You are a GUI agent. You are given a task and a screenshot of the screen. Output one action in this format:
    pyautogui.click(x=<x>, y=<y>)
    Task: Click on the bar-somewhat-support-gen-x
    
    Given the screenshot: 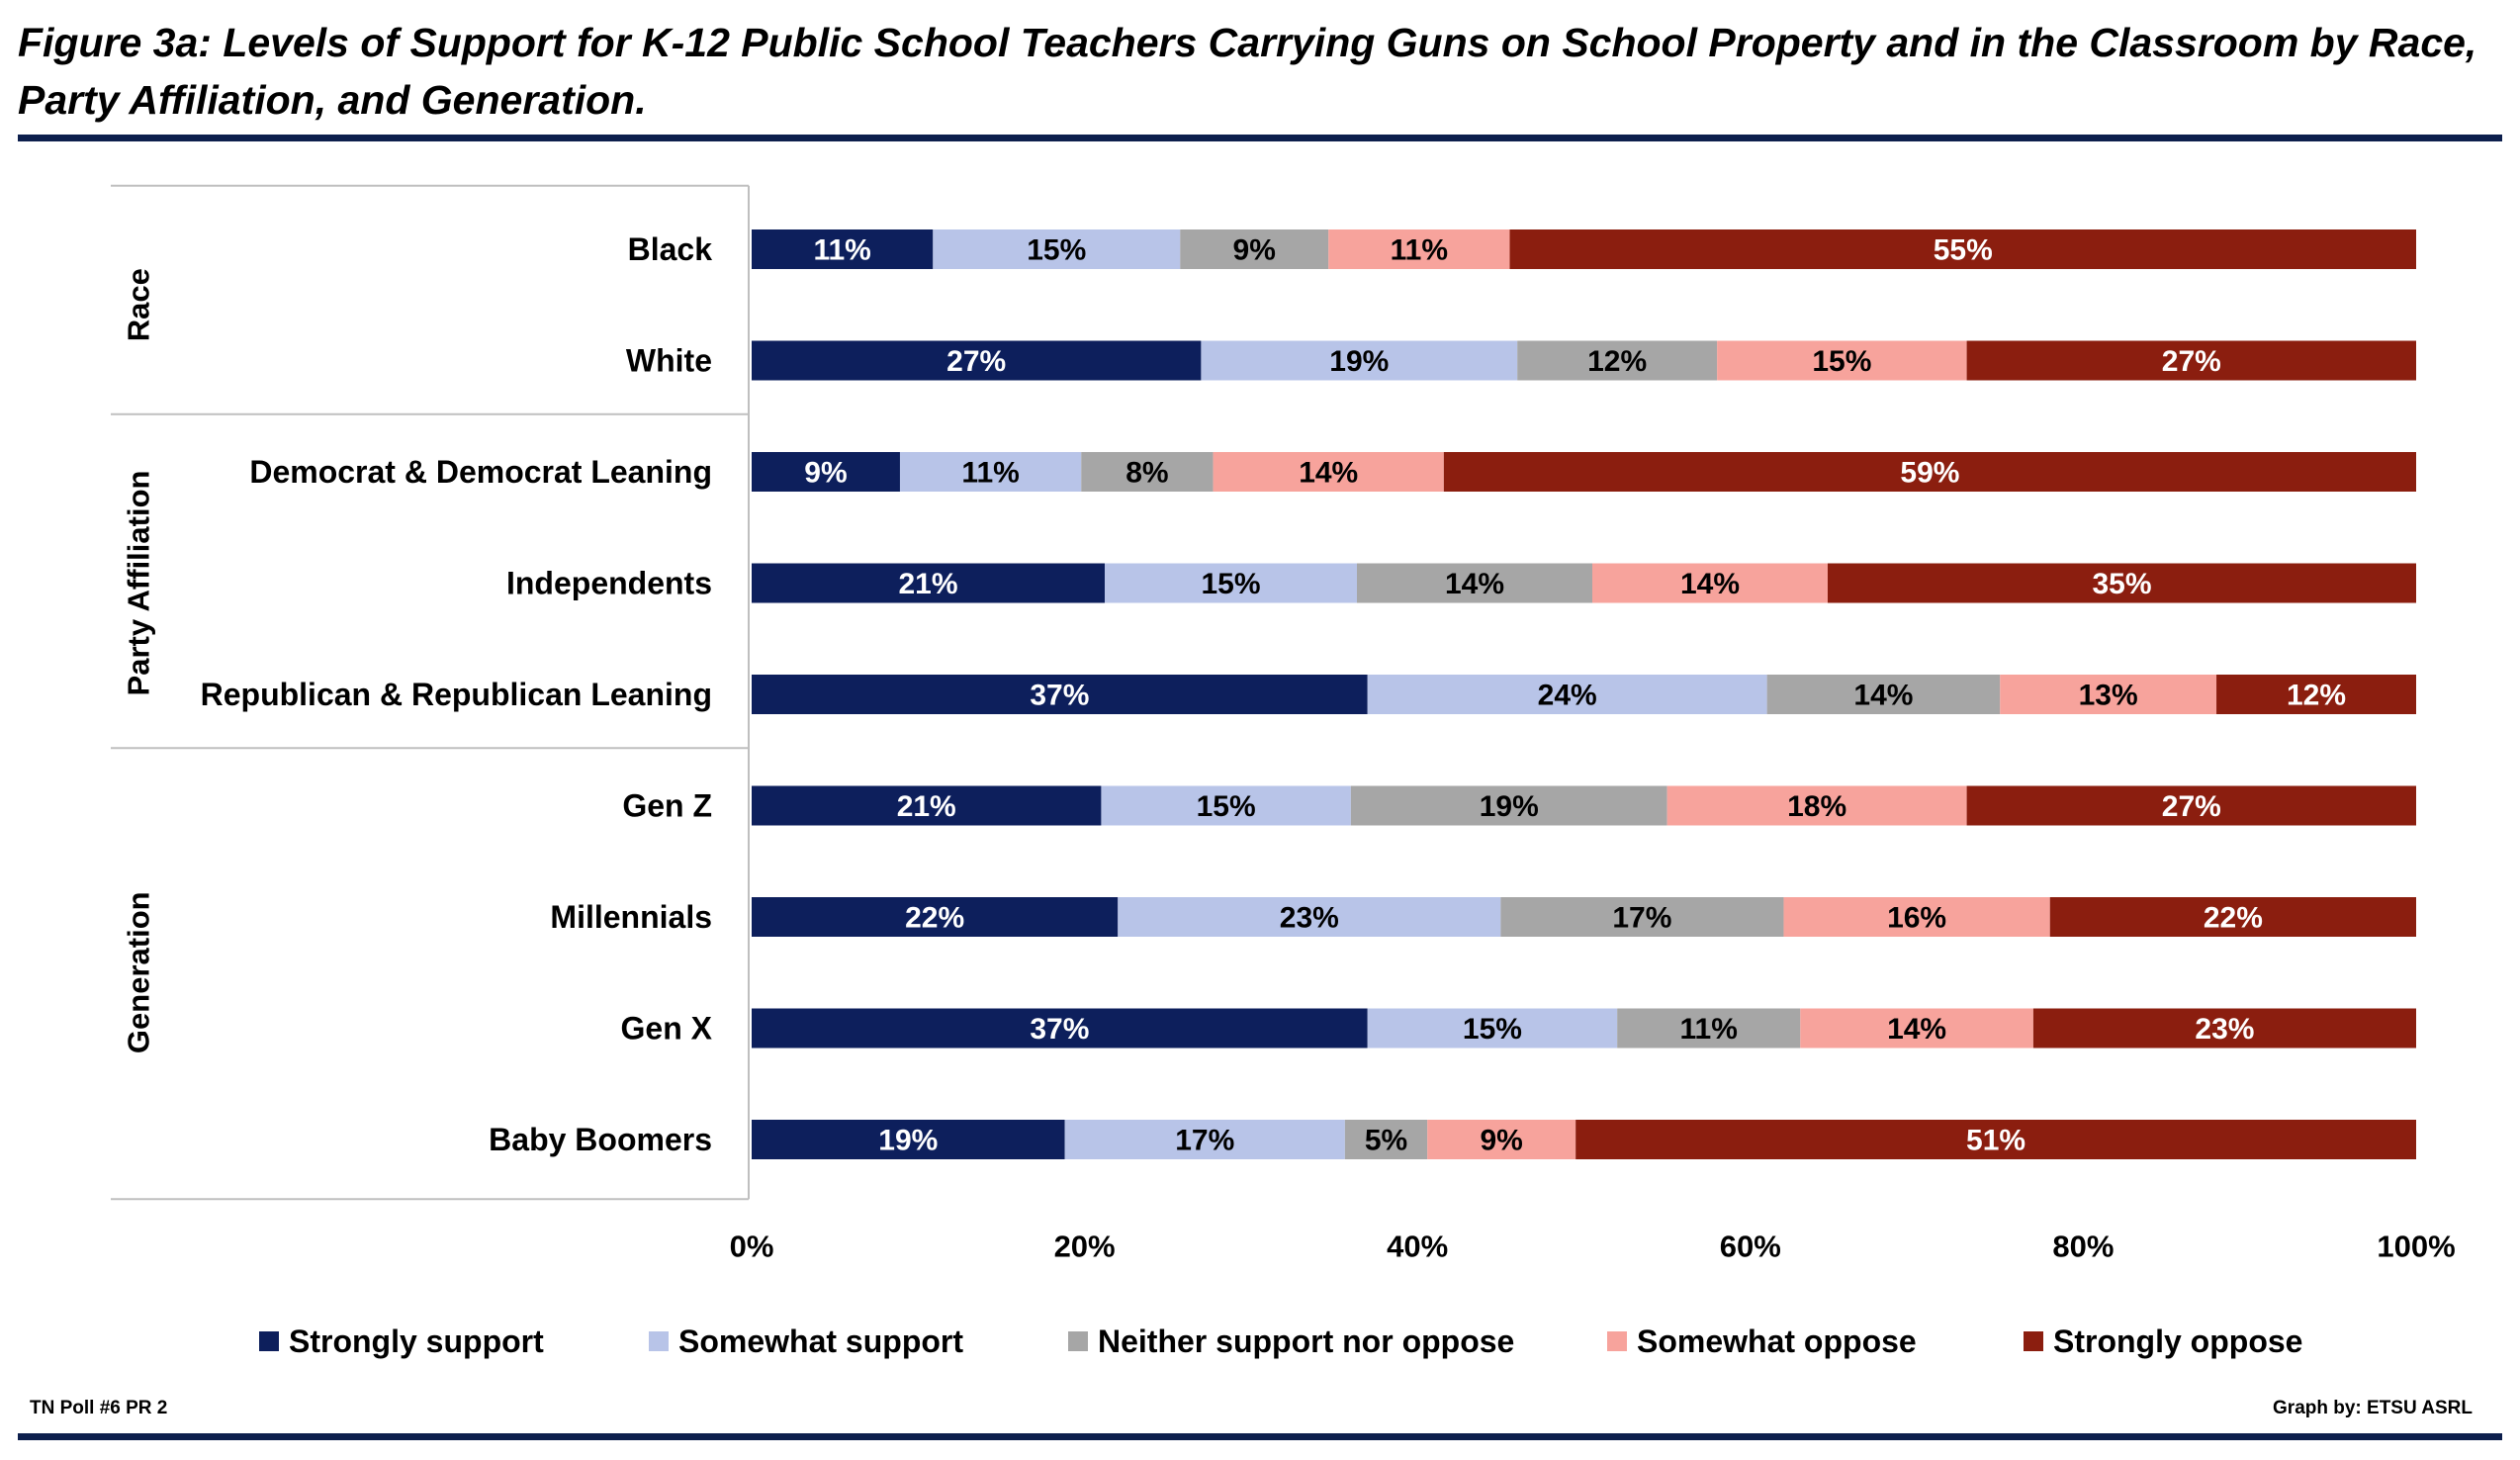 What is the action you would take?
    pyautogui.click(x=1492, y=1028)
    